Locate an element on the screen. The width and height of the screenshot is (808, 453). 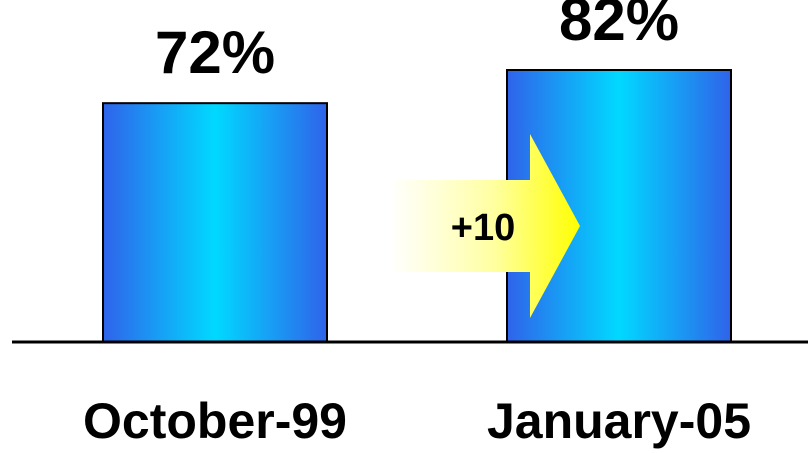
change-annotation: +10 is located at coordinates (485, 226).